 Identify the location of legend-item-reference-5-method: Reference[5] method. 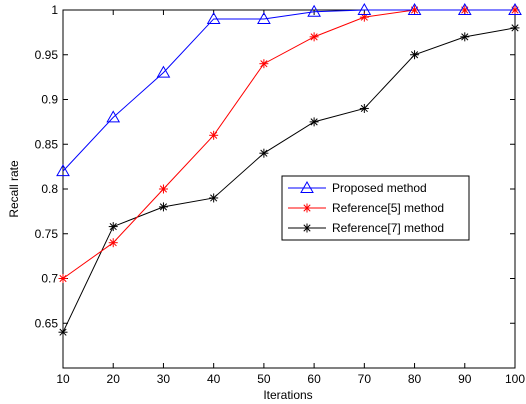
(366, 208).